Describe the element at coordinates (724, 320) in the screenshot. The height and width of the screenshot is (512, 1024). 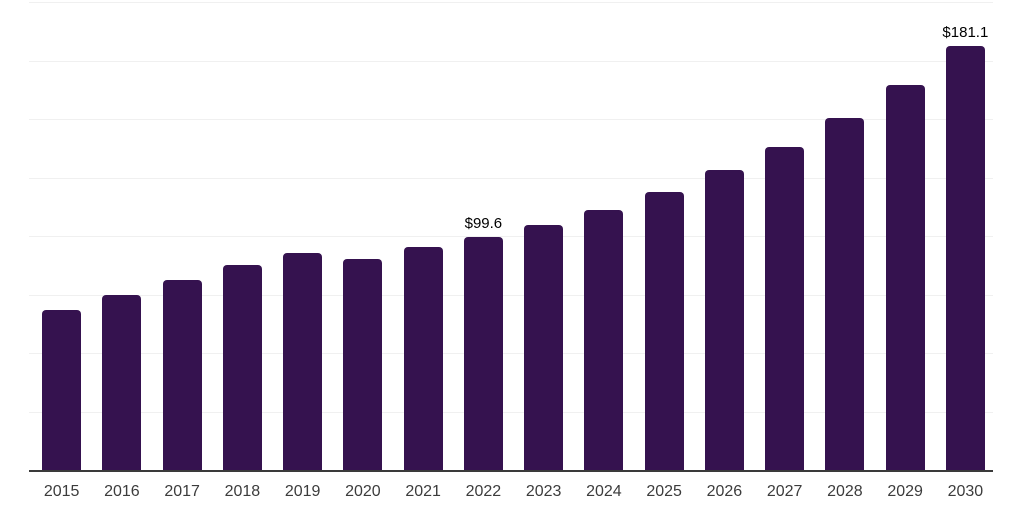
I see `bar-2026` at that location.